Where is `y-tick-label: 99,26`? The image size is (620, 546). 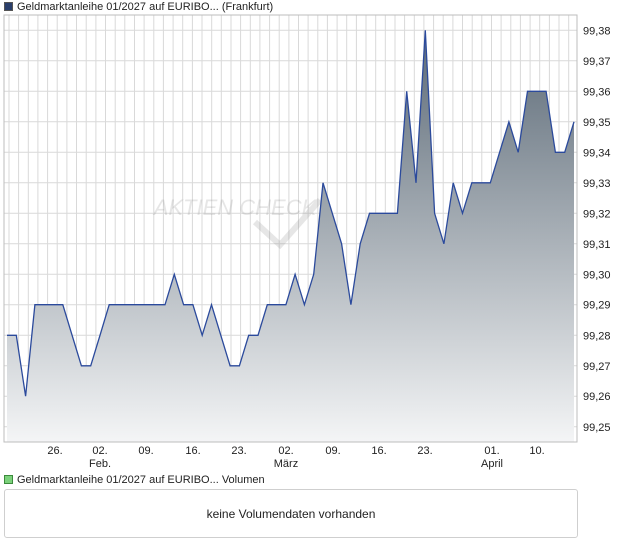
y-tick-label: 99,26 is located at coordinates (597, 397).